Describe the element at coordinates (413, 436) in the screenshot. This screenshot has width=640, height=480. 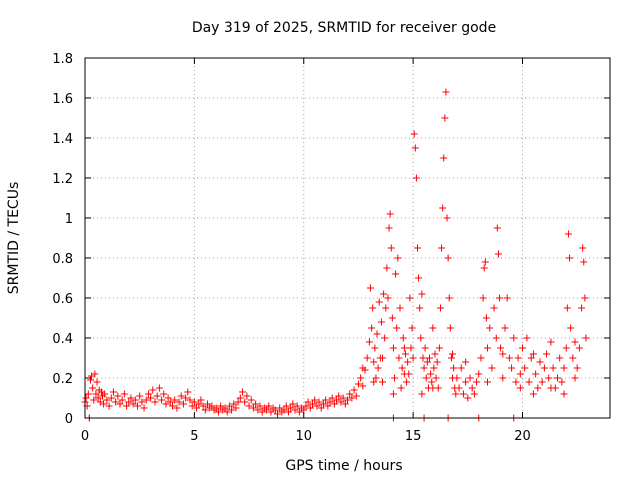
I see `x-tick-label: 15` at that location.